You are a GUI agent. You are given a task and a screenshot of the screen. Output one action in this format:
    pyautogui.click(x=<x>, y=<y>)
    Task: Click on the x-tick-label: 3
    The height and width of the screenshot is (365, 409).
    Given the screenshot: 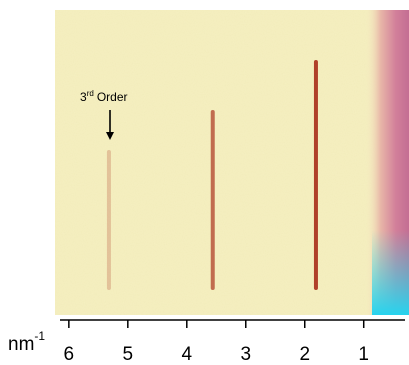 What is the action you would take?
    pyautogui.click(x=245, y=354)
    